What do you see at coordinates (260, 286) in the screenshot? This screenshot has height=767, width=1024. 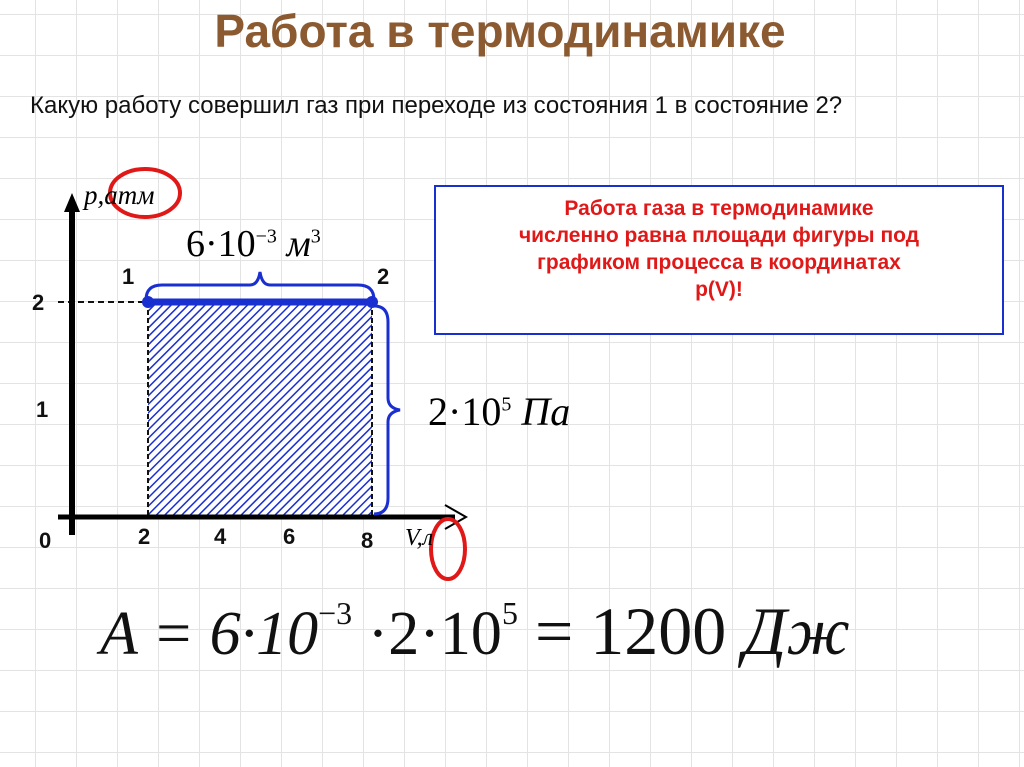 I see `width-brace` at bounding box center [260, 286].